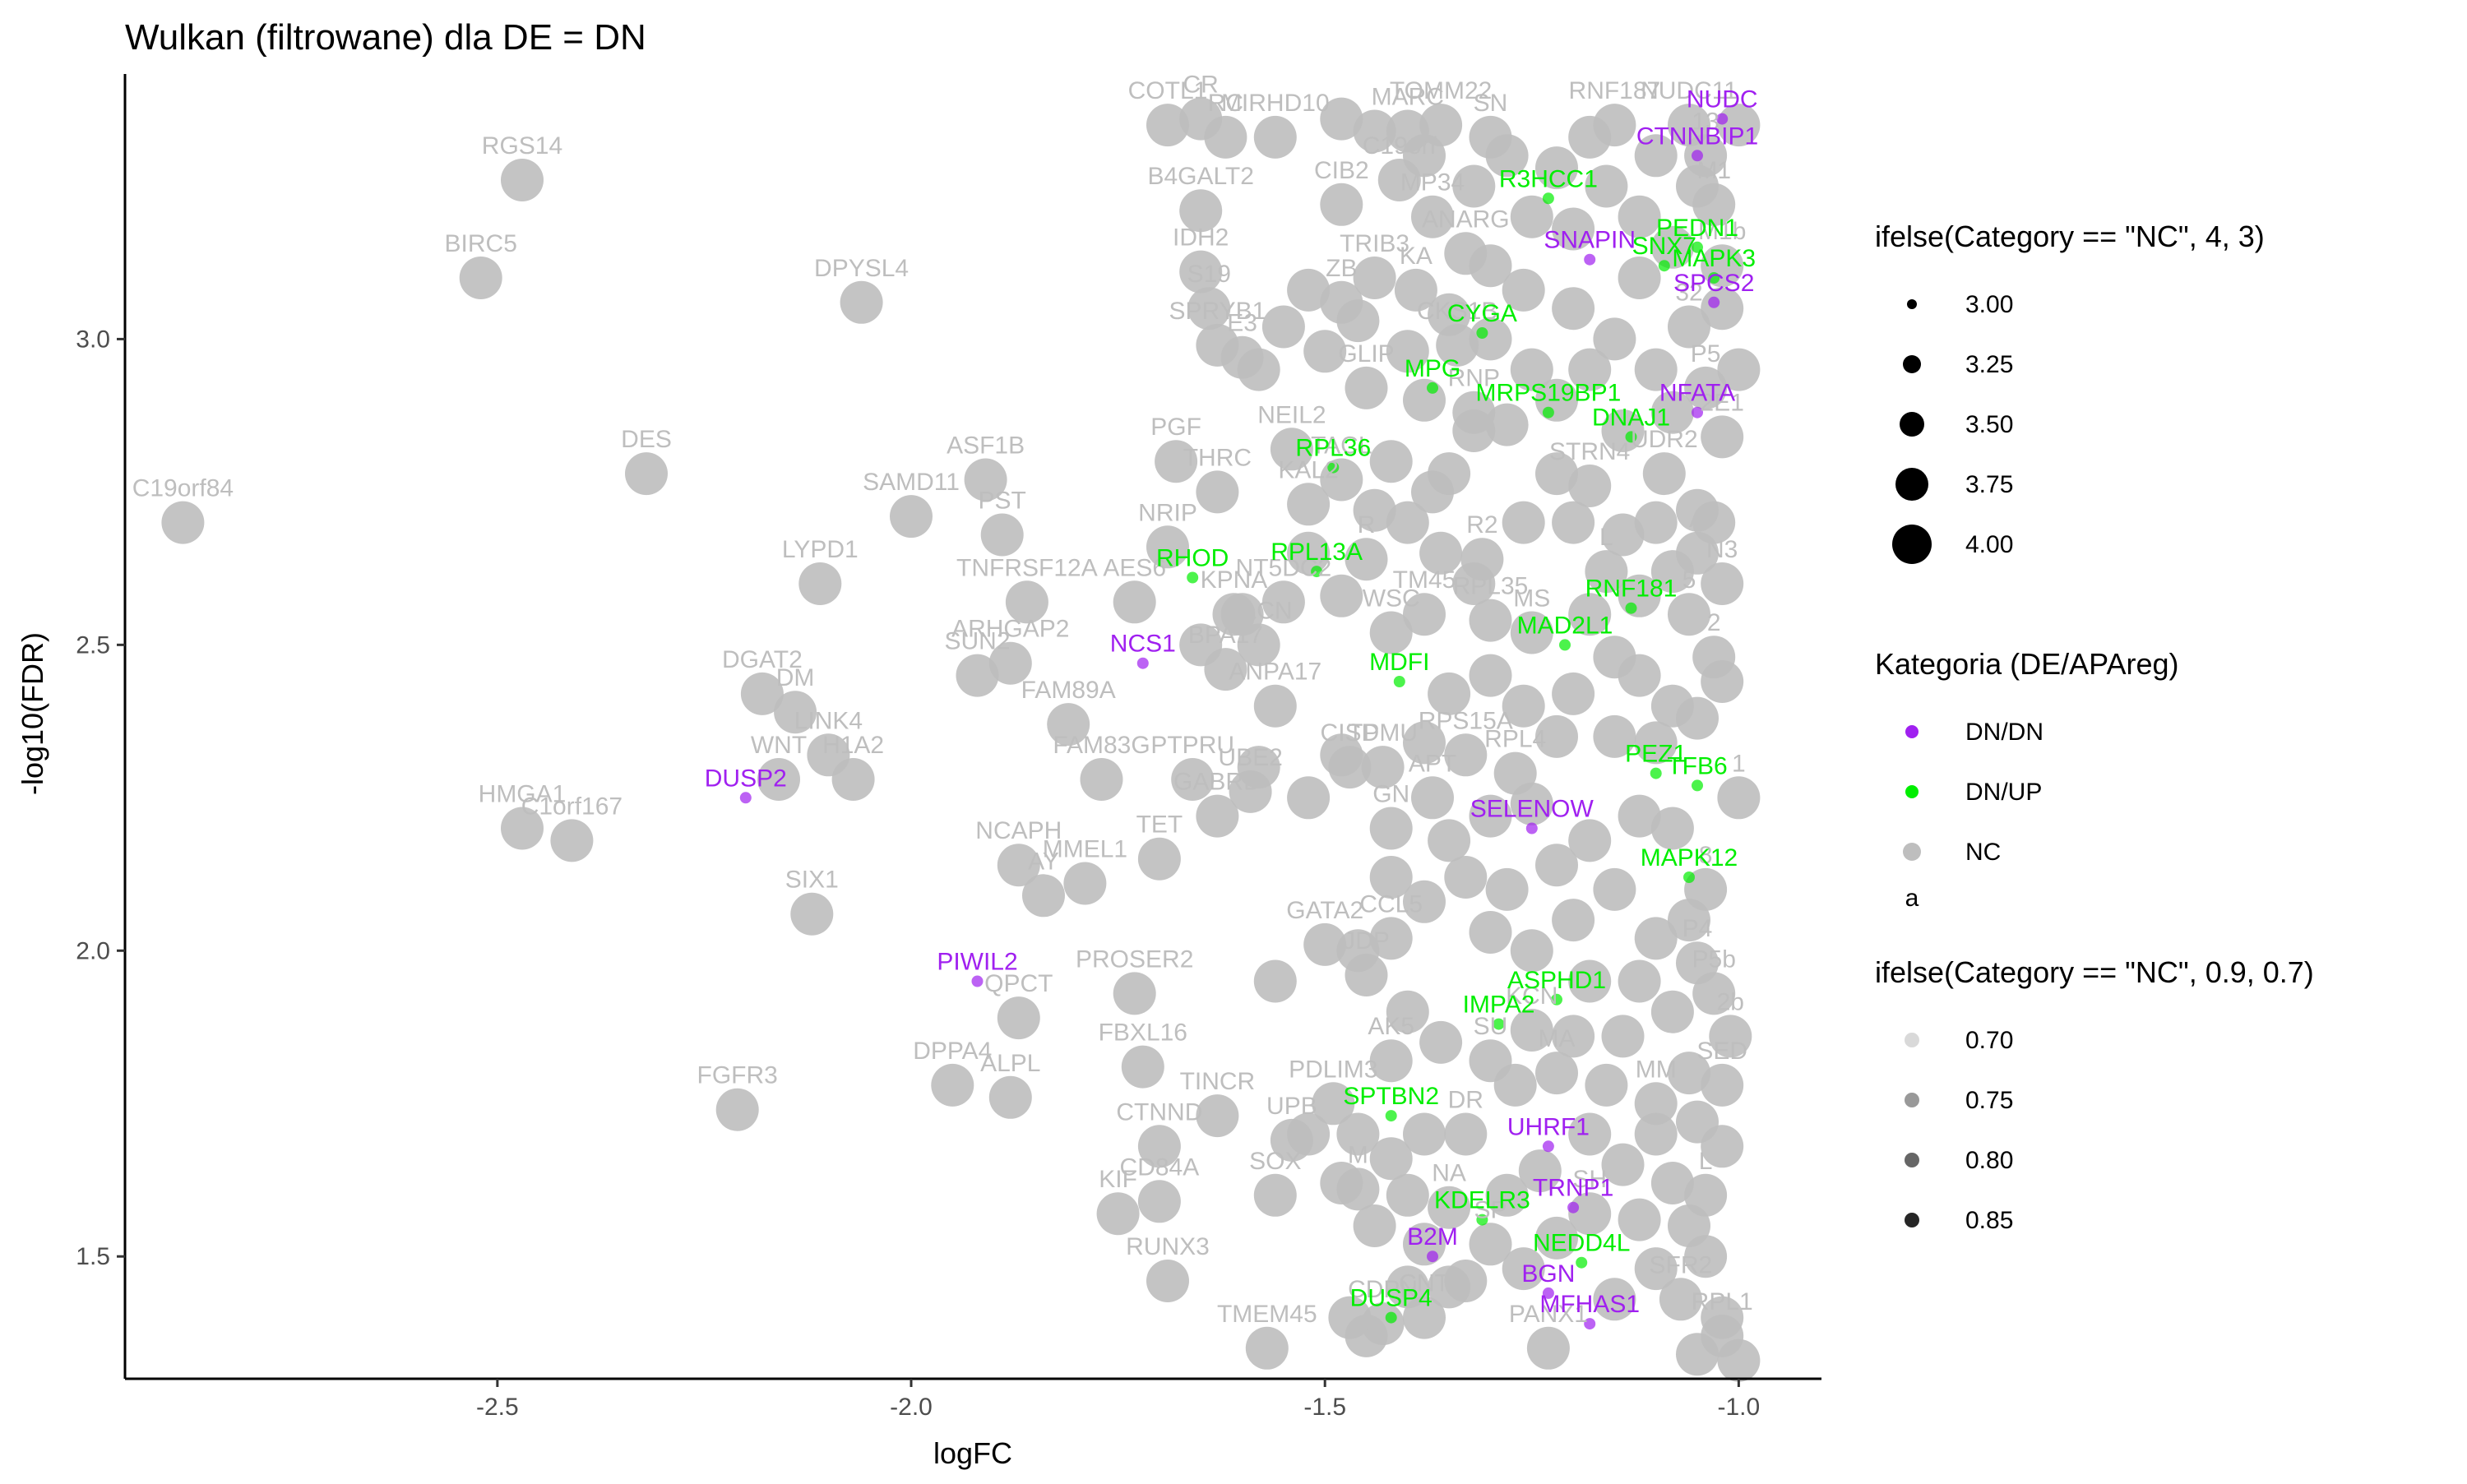 This screenshot has width=2467, height=1484. What do you see at coordinates (1590, 241) in the screenshot?
I see `gene-label-dn-dn-11: SNAPIN` at bounding box center [1590, 241].